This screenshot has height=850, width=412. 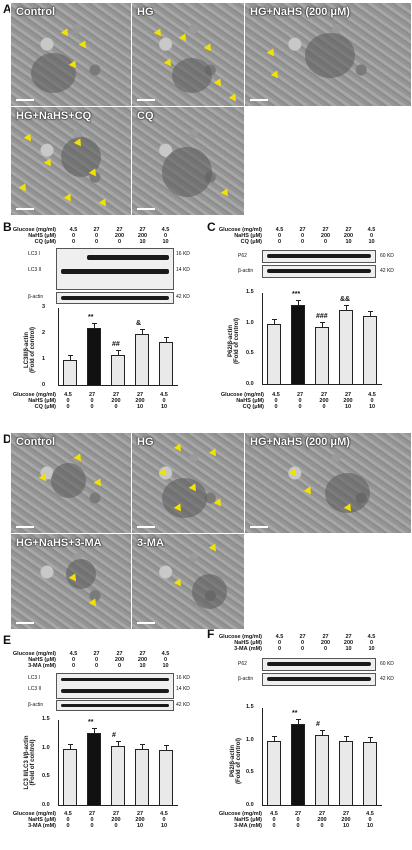 I want to click on significance-mark: ###, so click(x=322, y=316).